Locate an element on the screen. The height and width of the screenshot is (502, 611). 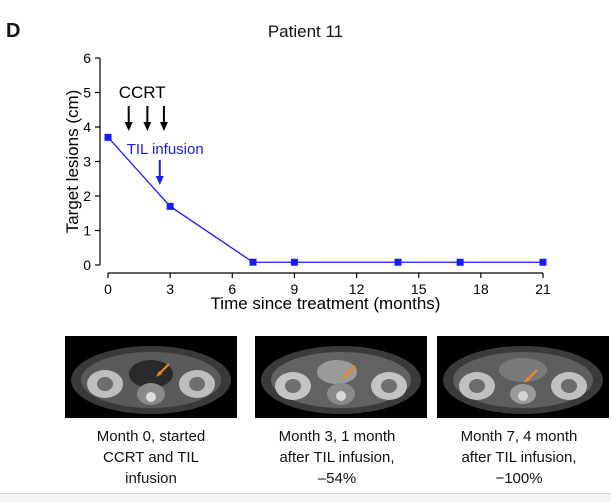
y-tick-label: 5 is located at coordinates (87, 93).